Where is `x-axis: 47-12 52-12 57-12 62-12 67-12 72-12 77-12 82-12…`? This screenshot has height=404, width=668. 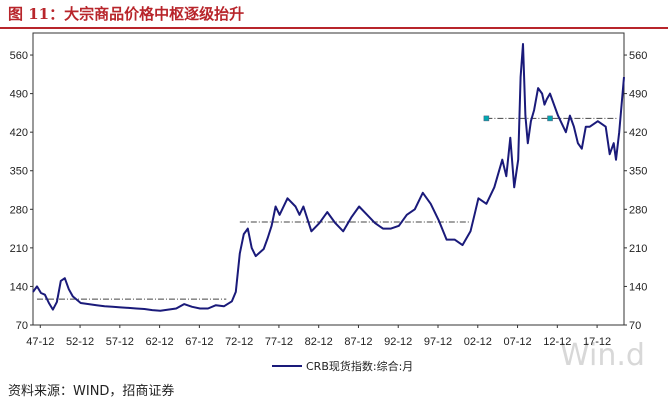
x-axis: 47-12 52-12 57-12 62-12 67-12 72-12 77-12 82-12… is located at coordinates (318, 336).